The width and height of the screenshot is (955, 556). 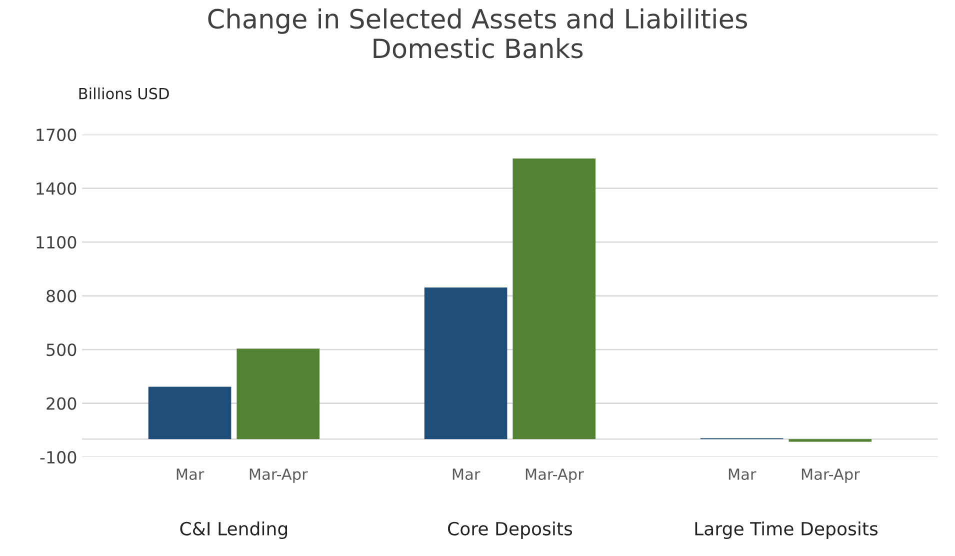 What do you see at coordinates (124, 94) in the screenshot?
I see `y-axis-title: Billions USD` at bounding box center [124, 94].